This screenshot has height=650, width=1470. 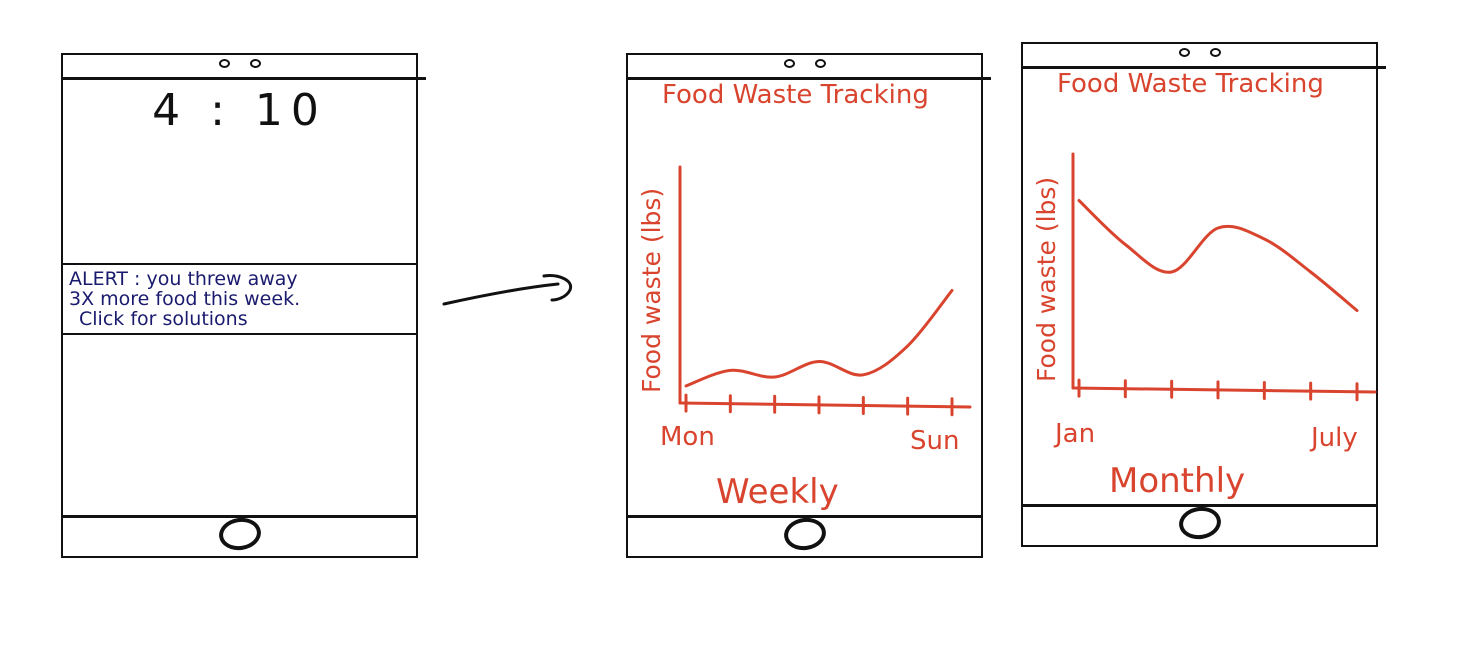 What do you see at coordinates (507, 290) in the screenshot?
I see `navigation-arrow-icon` at bounding box center [507, 290].